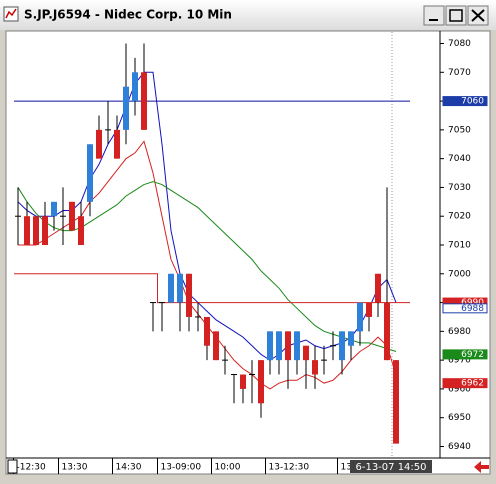  Describe the element at coordinates (11, 14) in the screenshot. I see `app-icon` at that location.